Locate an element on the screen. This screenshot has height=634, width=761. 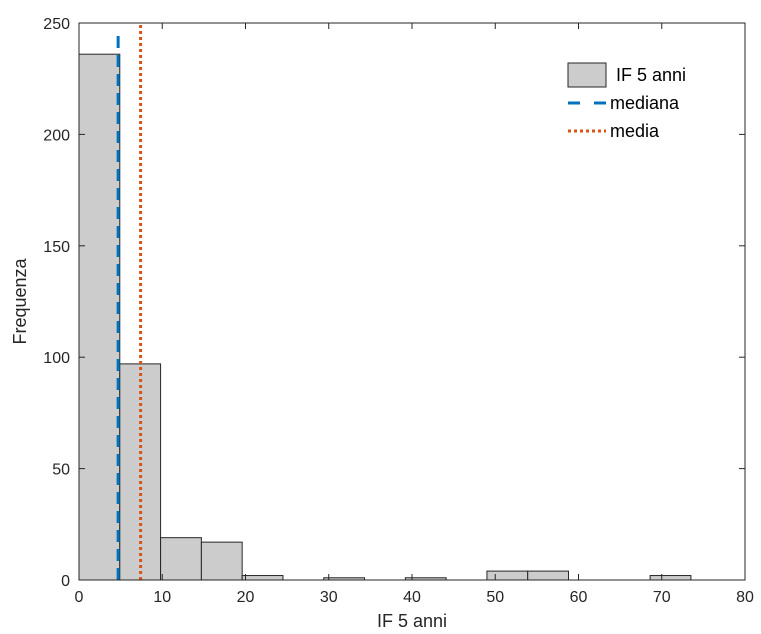
y-tick-label: 150 is located at coordinates (56, 247).